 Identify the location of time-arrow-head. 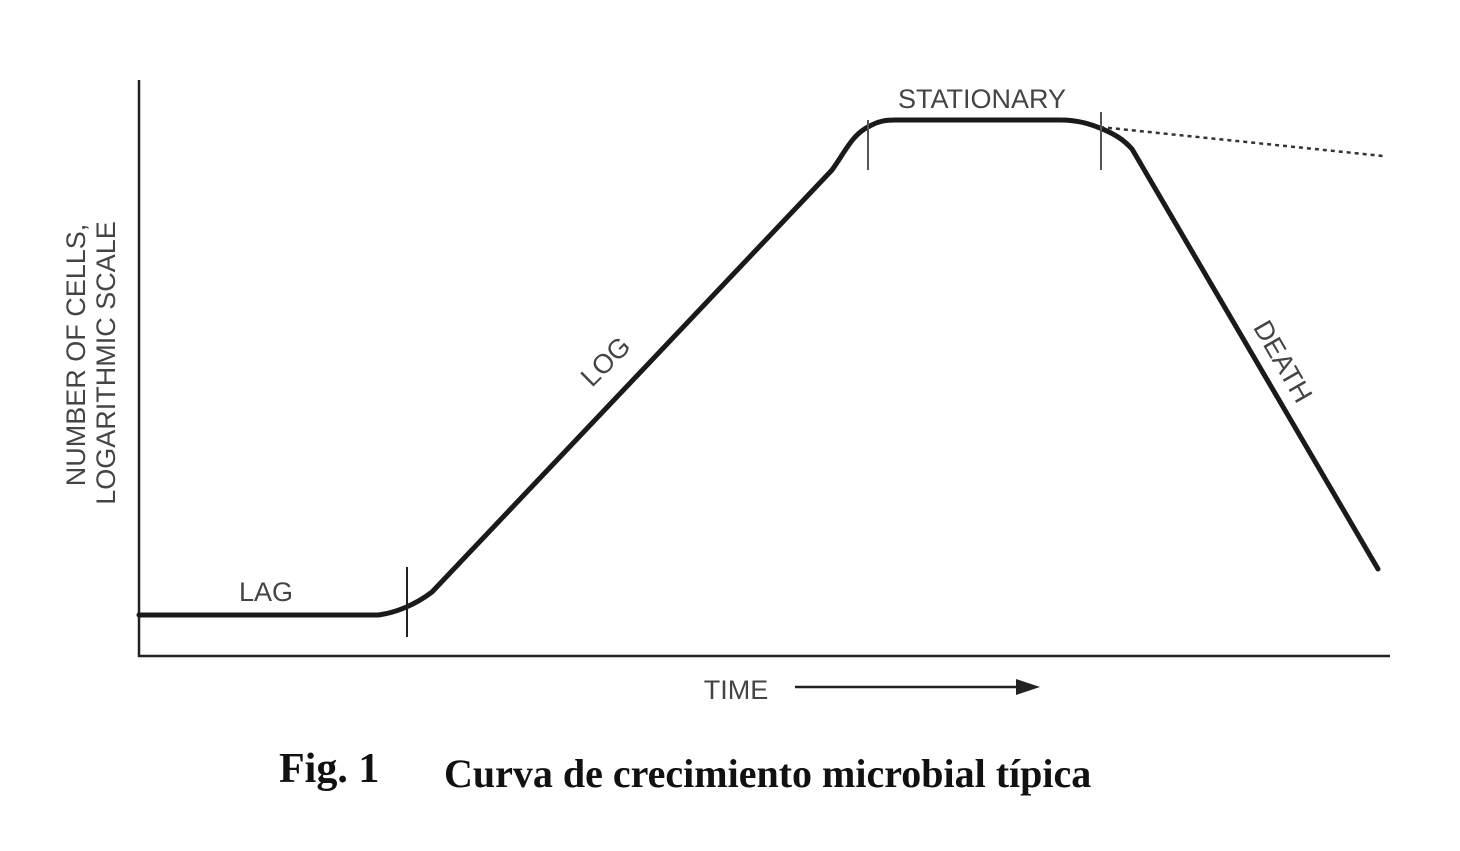
(1028, 687).